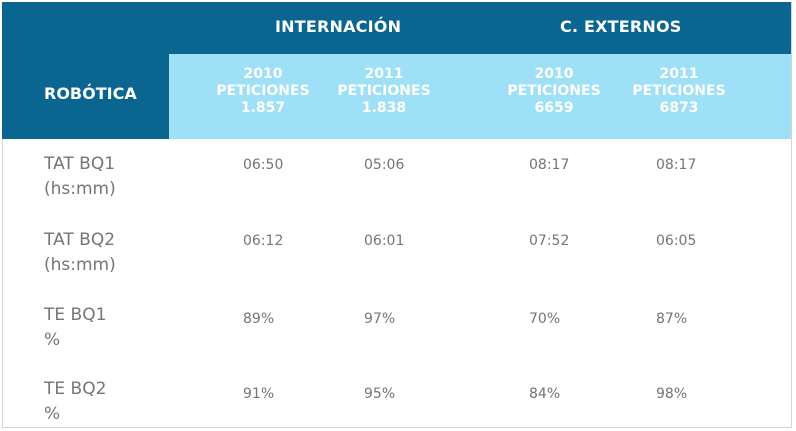  Describe the element at coordinates (380, 394) in the screenshot. I see `table-cell: 95%` at that location.